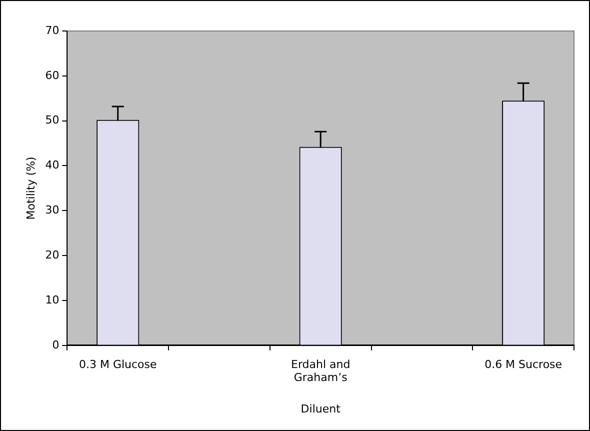  Describe the element at coordinates (320, 371) in the screenshot. I see `x-tick-label: Erdahl and Graham’s` at that location.